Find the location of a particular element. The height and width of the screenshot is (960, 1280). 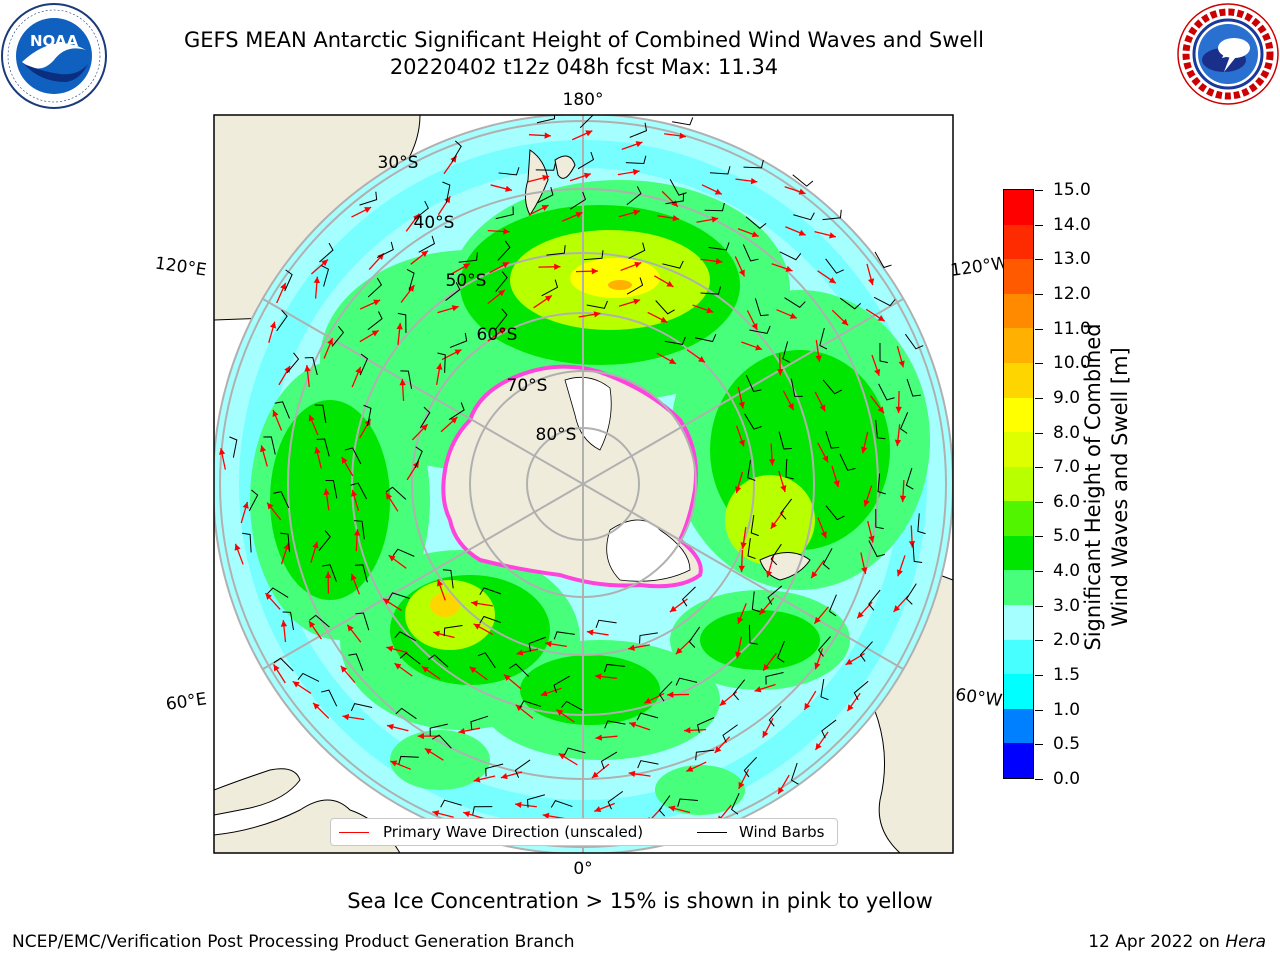

lat-label-40s: 40°S is located at coordinates (434, 223).